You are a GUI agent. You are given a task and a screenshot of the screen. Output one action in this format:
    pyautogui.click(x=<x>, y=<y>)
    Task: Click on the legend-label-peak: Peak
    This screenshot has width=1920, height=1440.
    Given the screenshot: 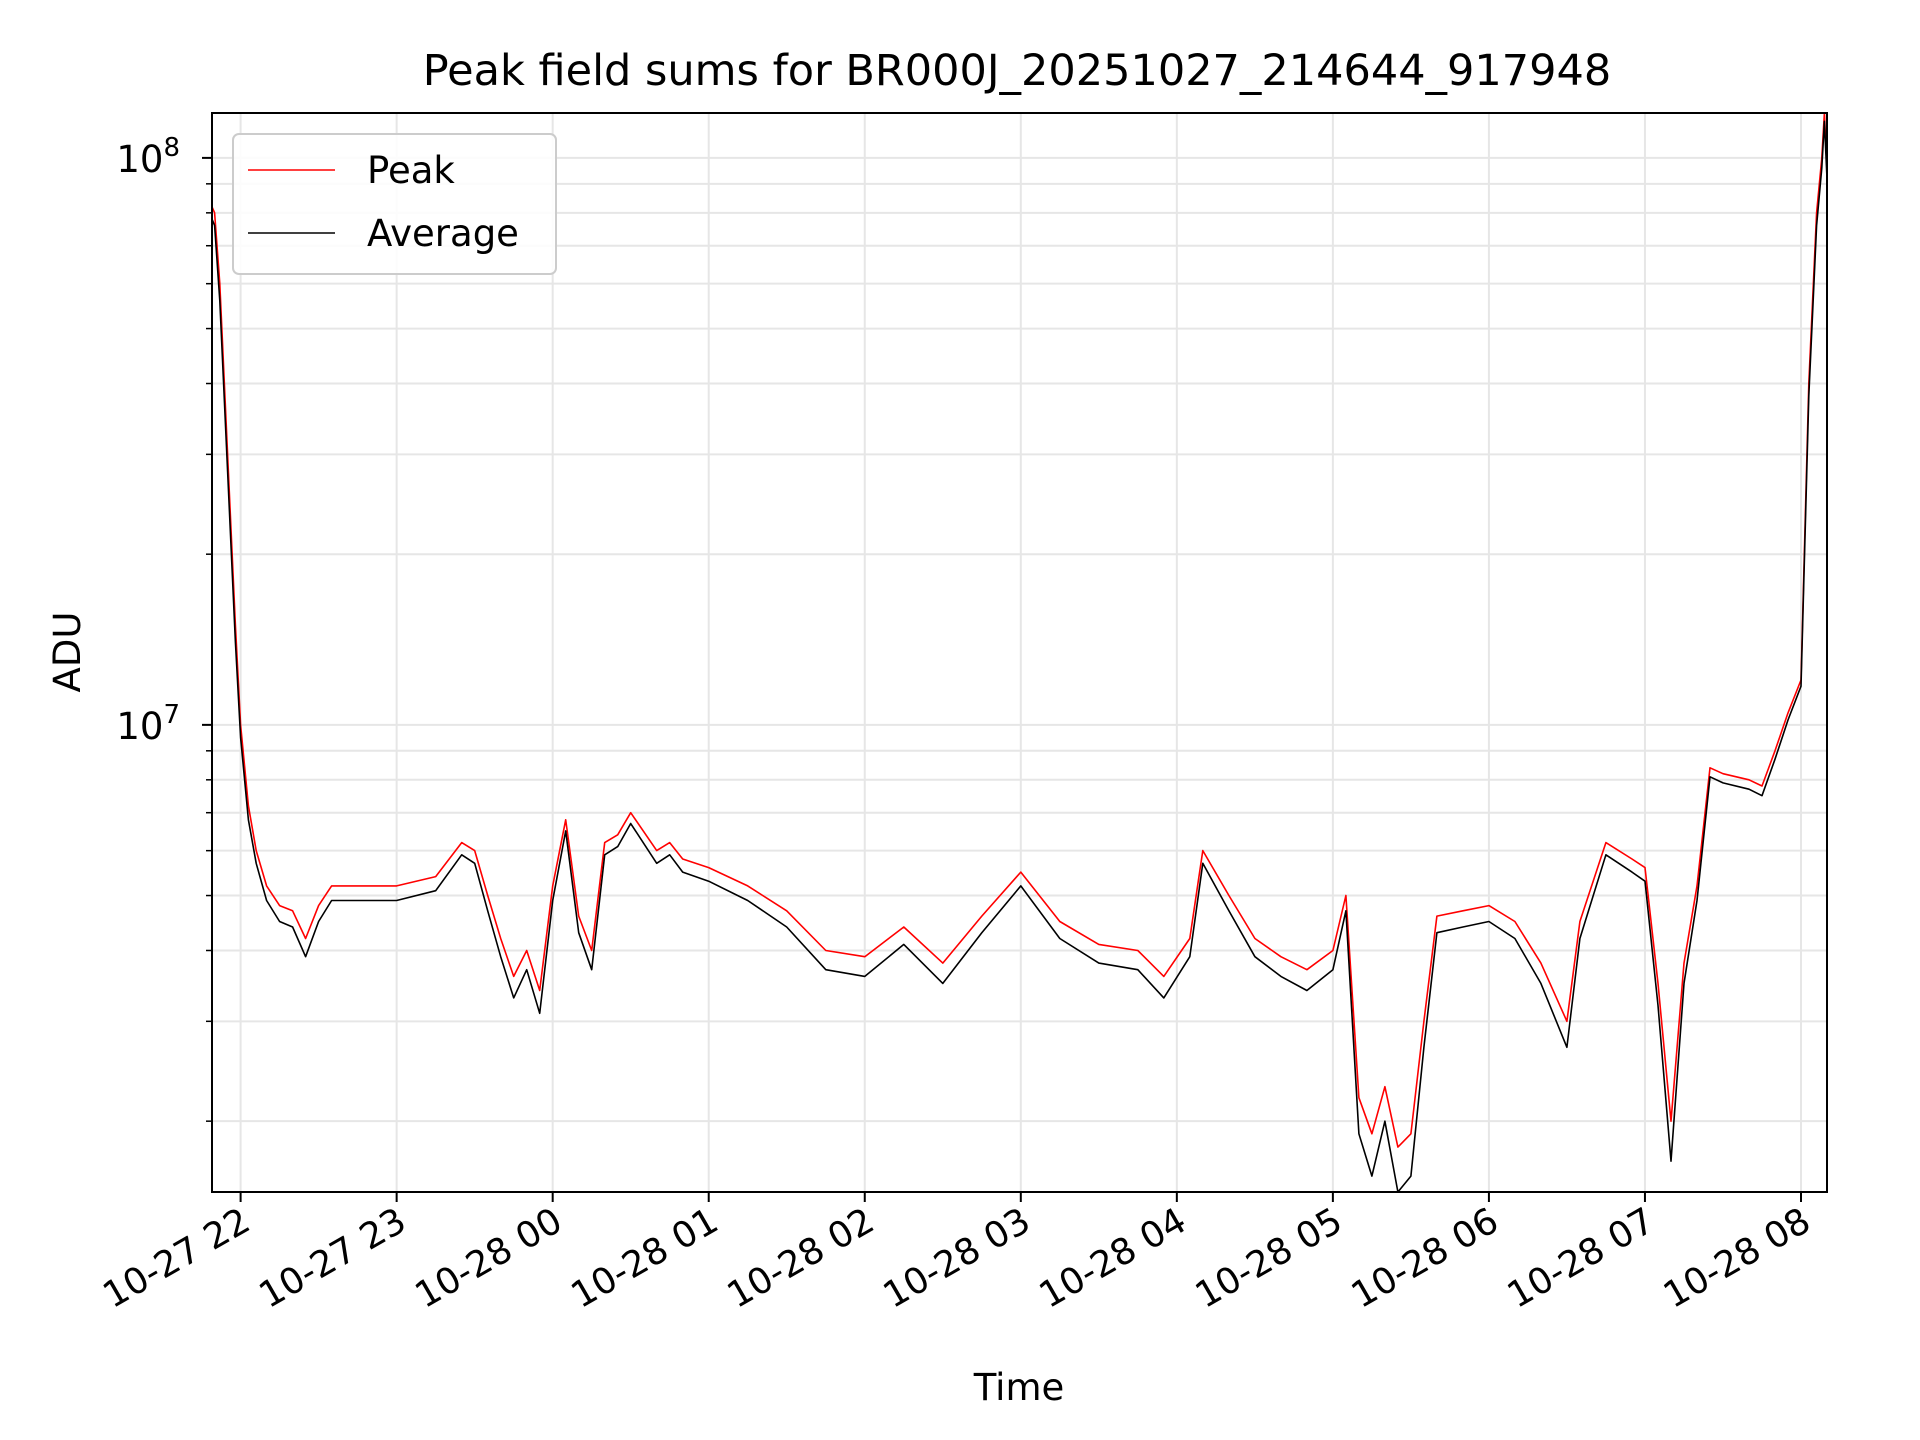 What is the action you would take?
    pyautogui.click(x=411, y=170)
    